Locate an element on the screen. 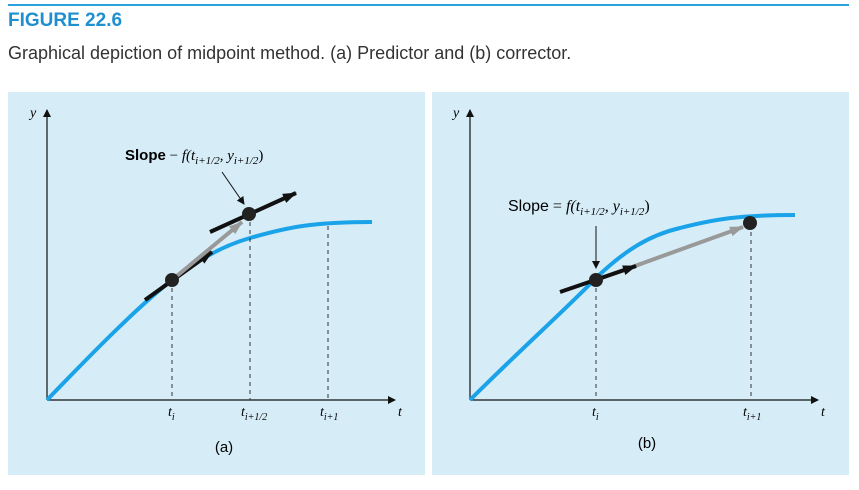 This screenshot has width=859, height=490. slope-label: Slope − f(ti+1/2, yi+1/2) is located at coordinates (194, 157).